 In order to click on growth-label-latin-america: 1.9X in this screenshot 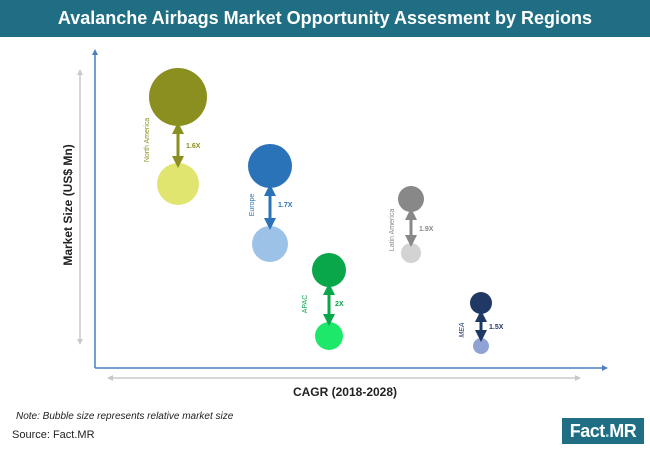, I will do `click(426, 229)`.